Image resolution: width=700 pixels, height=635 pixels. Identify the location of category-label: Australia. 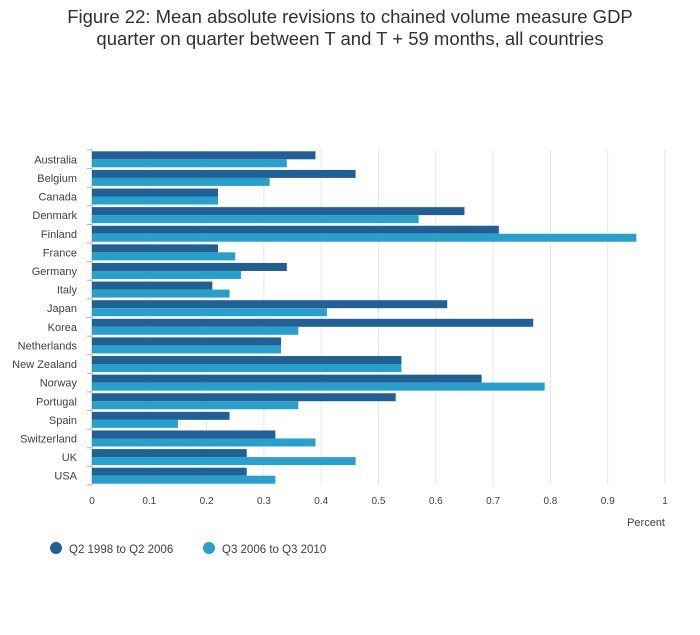
(56, 160).